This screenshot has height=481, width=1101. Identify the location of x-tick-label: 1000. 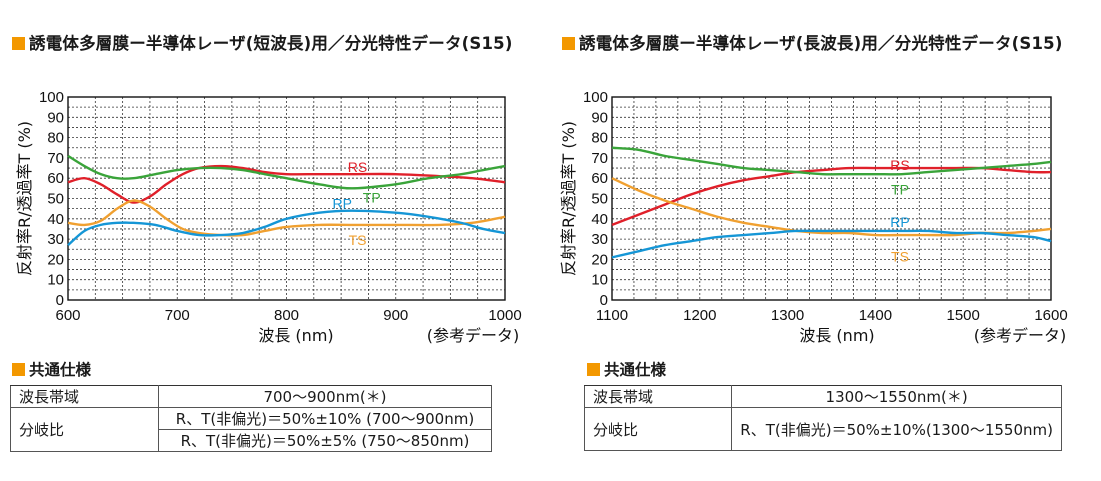
(504, 315).